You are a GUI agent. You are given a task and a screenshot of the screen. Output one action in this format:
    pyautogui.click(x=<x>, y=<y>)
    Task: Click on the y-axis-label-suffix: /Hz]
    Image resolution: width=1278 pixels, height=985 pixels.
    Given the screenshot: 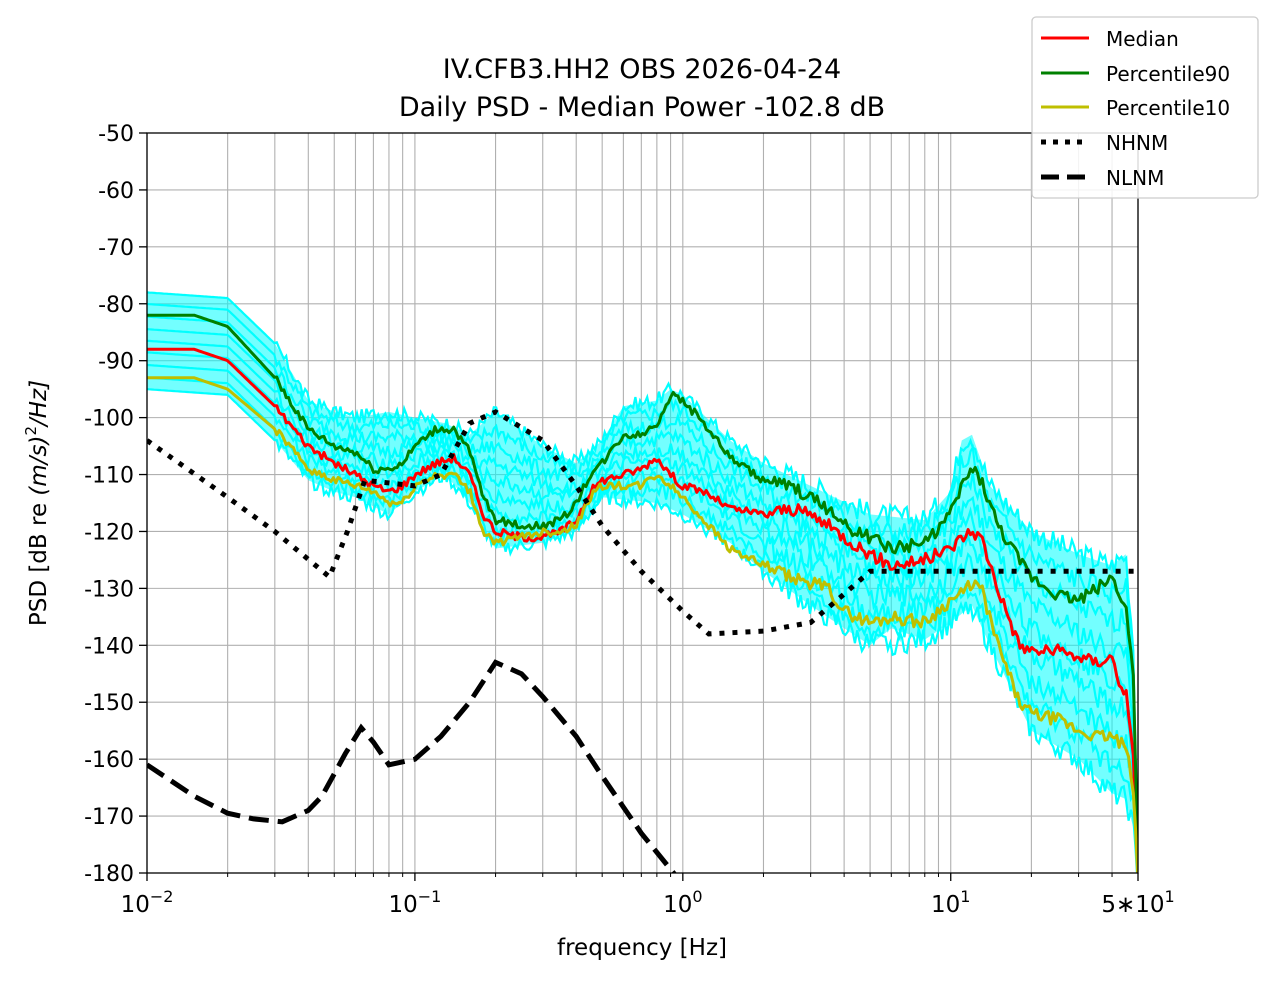 What is the action you would take?
    pyautogui.click(x=39, y=404)
    